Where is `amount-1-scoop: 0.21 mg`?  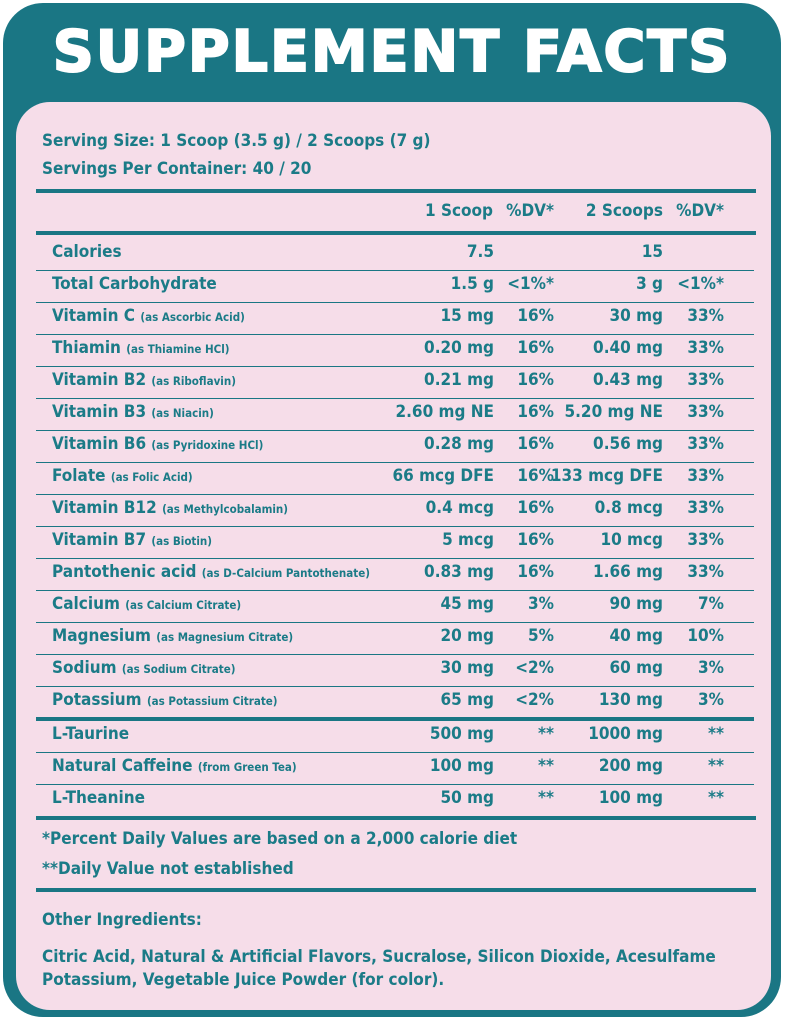 amount-1-scoop: 0.21 mg is located at coordinates (459, 380).